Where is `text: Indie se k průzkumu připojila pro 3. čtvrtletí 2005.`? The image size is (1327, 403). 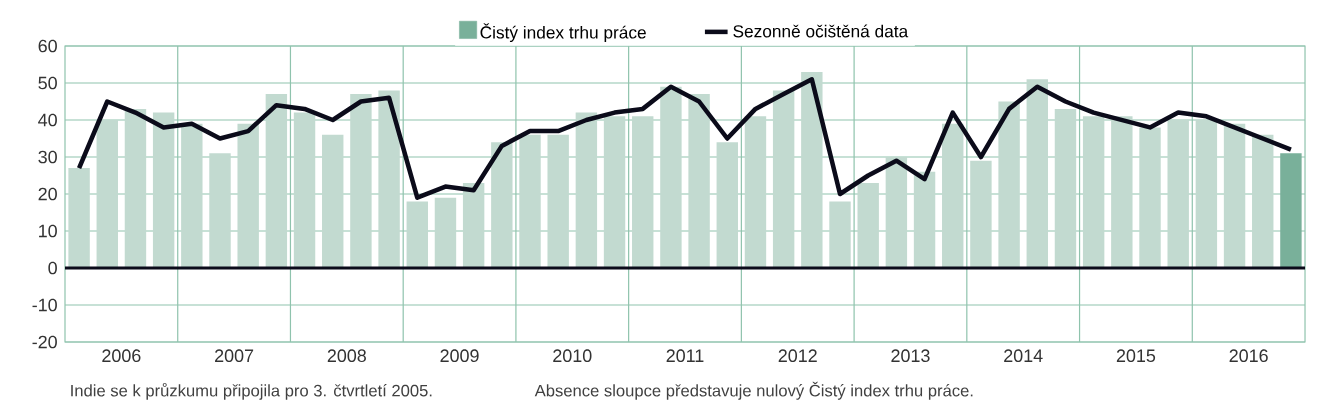 text: Indie se k průzkumu připojila pro 3. čtvrtletí 2005. is located at coordinates (251, 391).